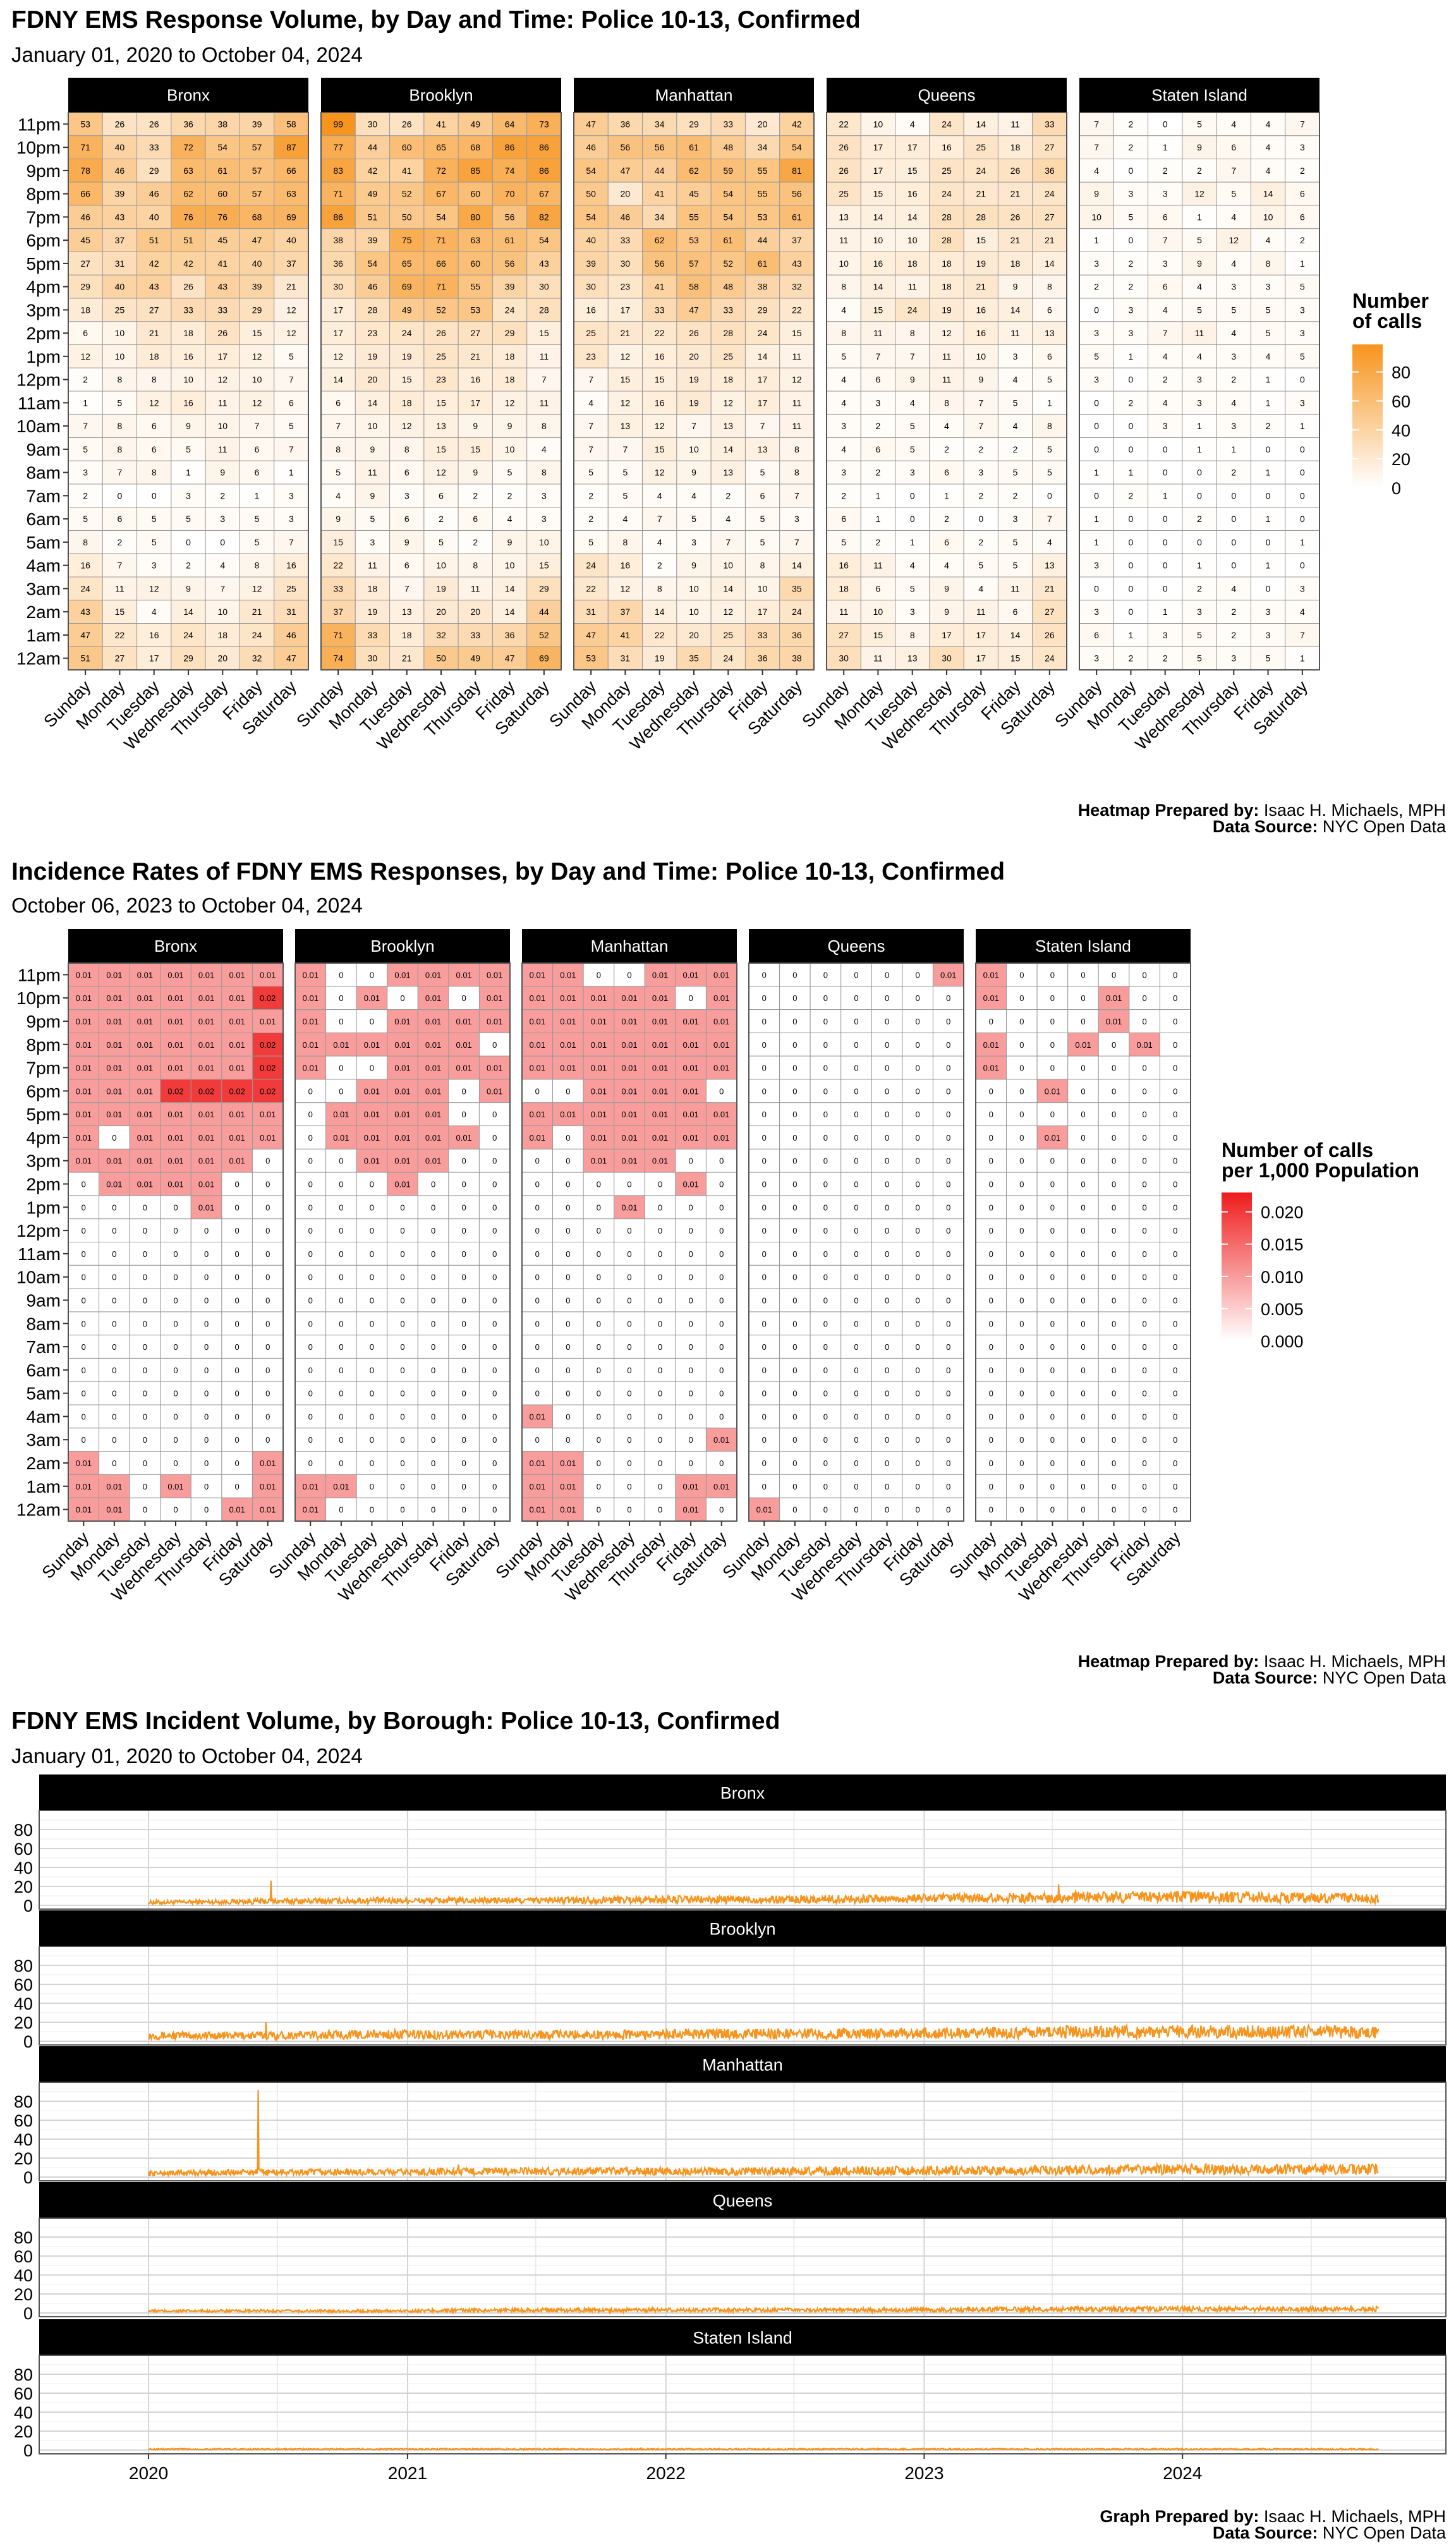  Describe the element at coordinates (1199, 147) in the screenshot. I see `cell-value: 9` at that location.